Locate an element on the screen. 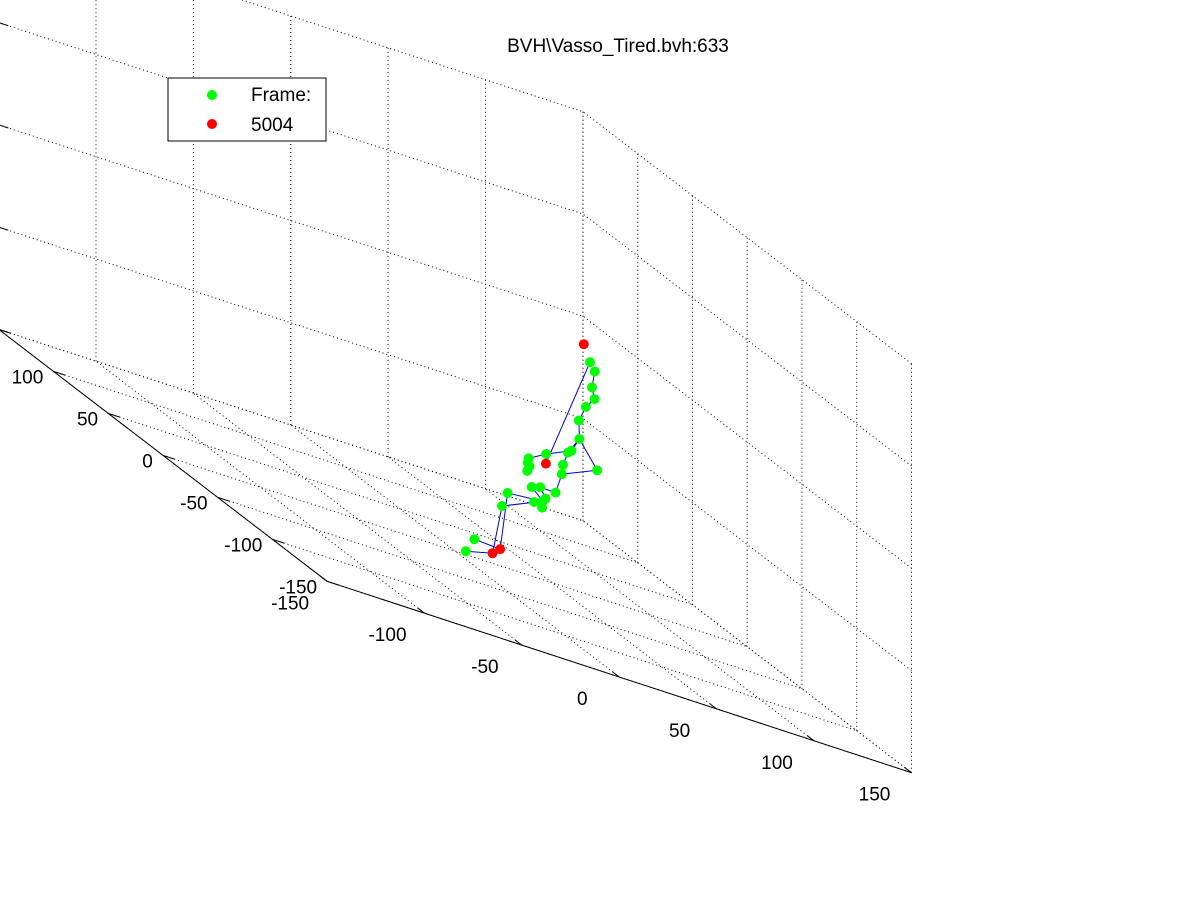 This screenshot has width=1201, height=901. y-tick-label: -100 is located at coordinates (243, 545).